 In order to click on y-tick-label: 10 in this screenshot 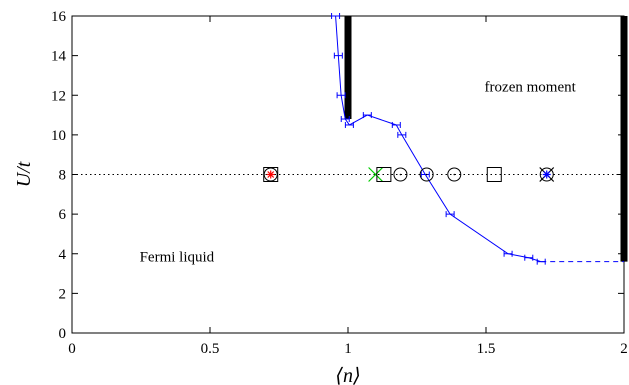, I will do `click(58, 136)`.